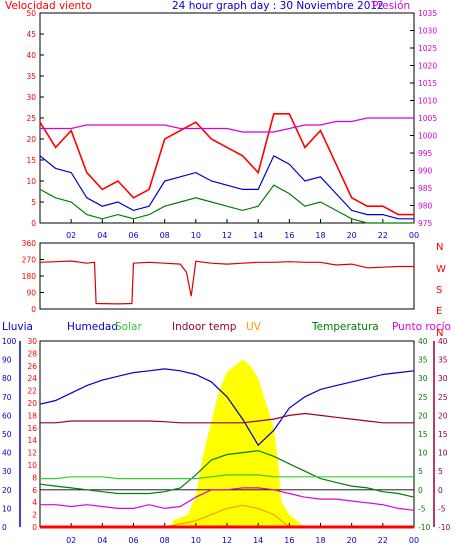  Describe the element at coordinates (33, 223) in the screenshot. I see `wind-y-tick-label: 0` at that location.